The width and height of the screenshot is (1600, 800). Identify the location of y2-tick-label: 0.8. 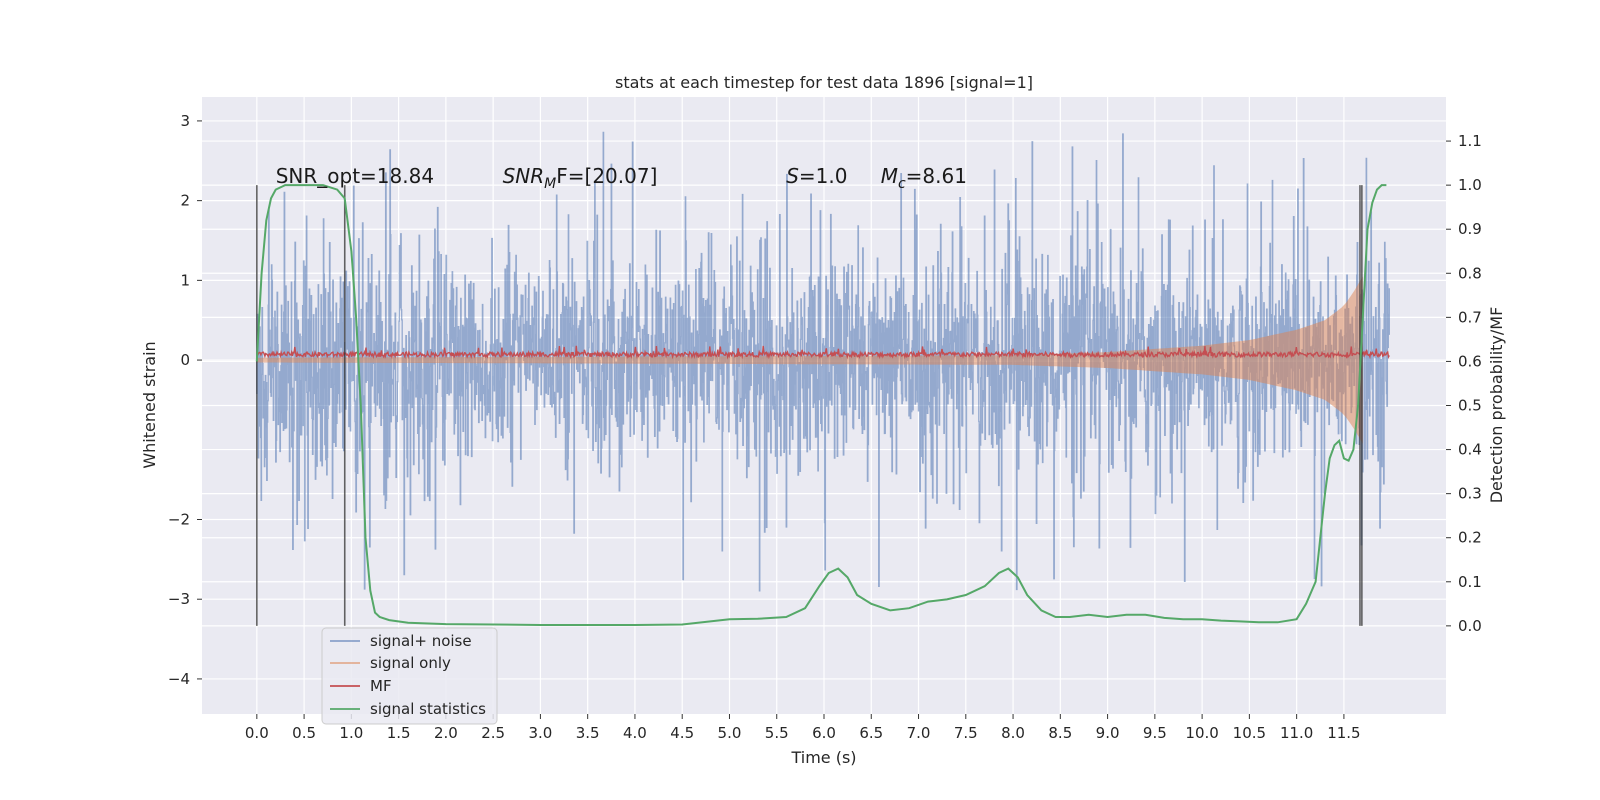
(1470, 273).